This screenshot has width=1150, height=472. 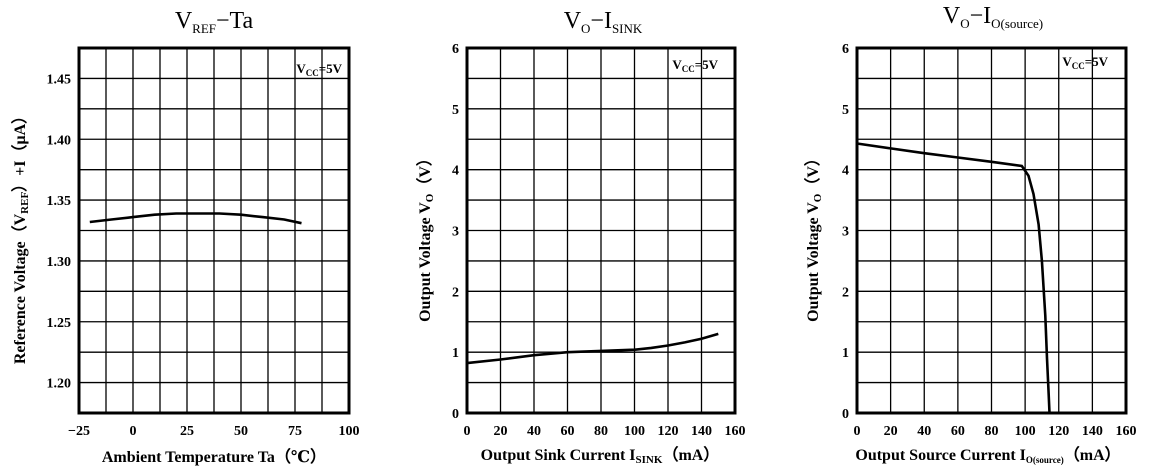 What do you see at coordinates (59, 384) in the screenshot?
I see `y-tick-label: 1.20` at bounding box center [59, 384].